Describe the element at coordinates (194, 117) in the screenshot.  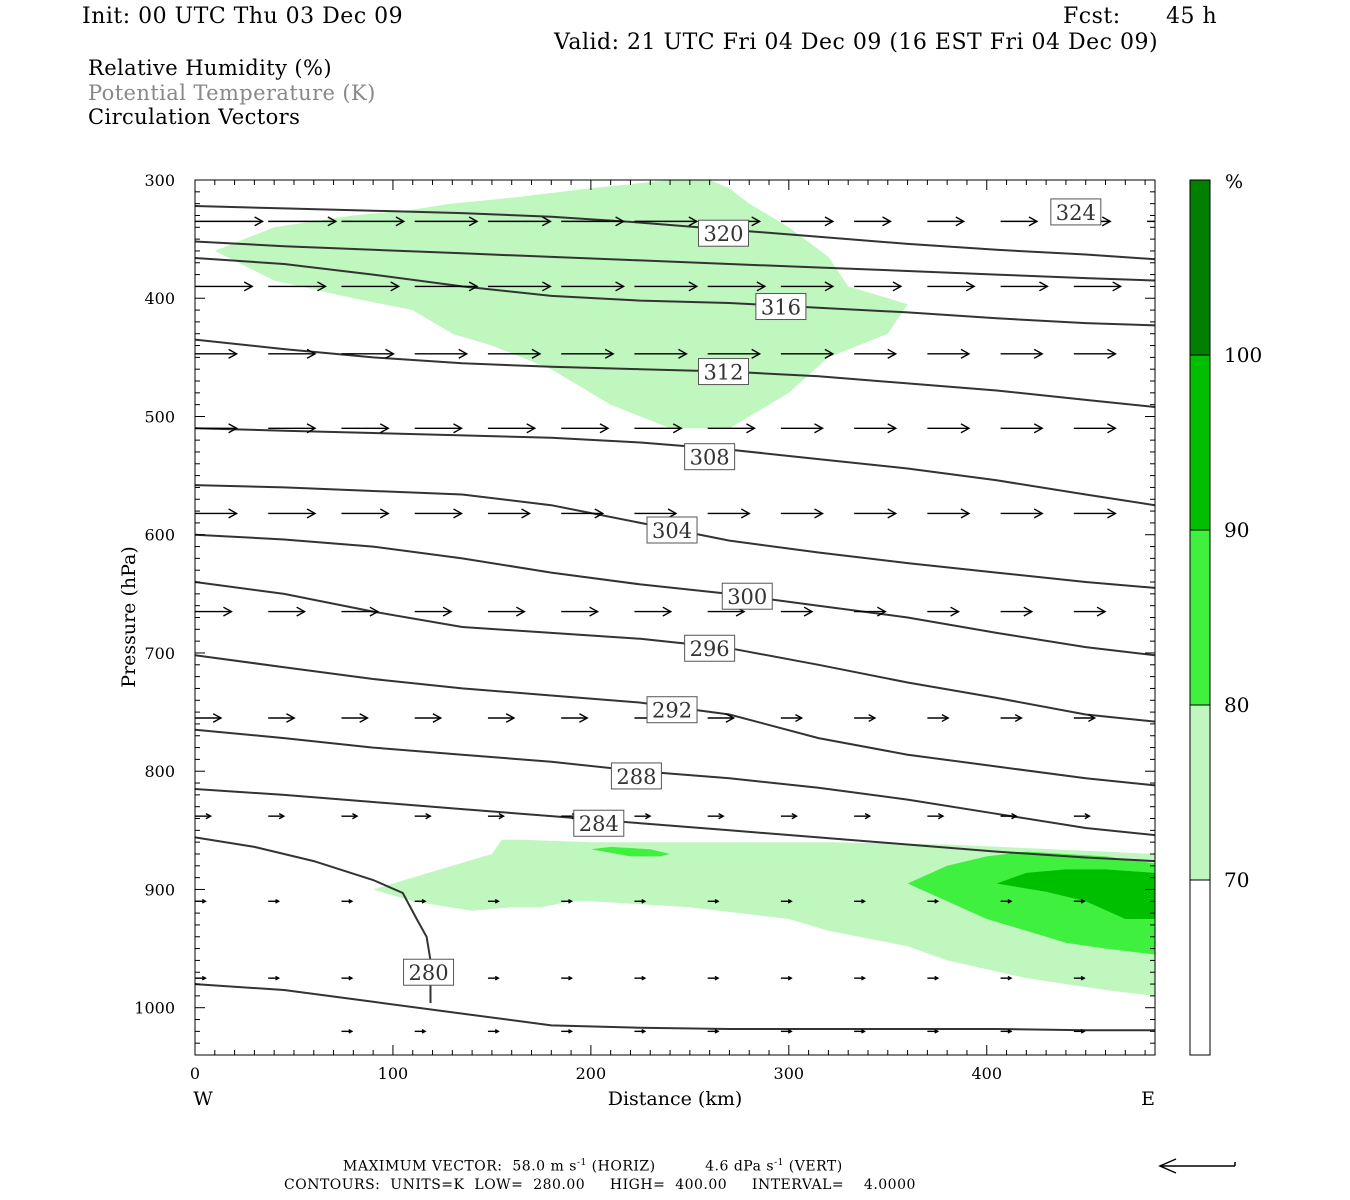
I see `legend-circulation-vectors: Circulation Vectors` at that location.